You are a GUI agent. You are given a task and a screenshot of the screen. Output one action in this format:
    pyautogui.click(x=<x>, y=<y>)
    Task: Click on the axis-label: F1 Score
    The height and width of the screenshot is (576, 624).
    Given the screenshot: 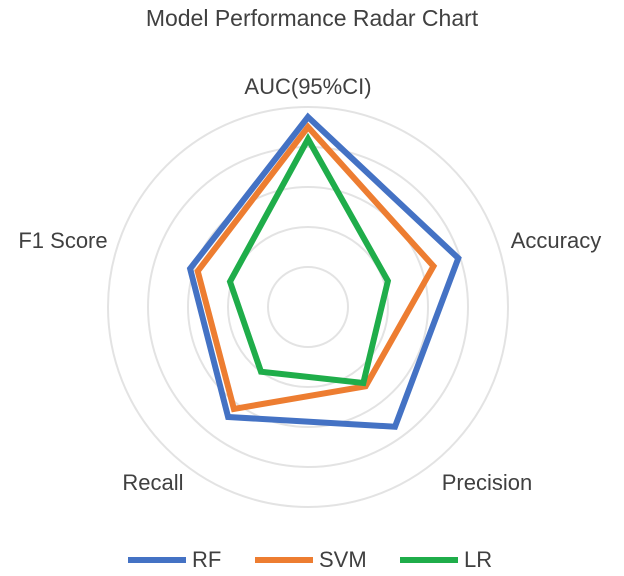 What is the action you would take?
    pyautogui.click(x=62, y=240)
    